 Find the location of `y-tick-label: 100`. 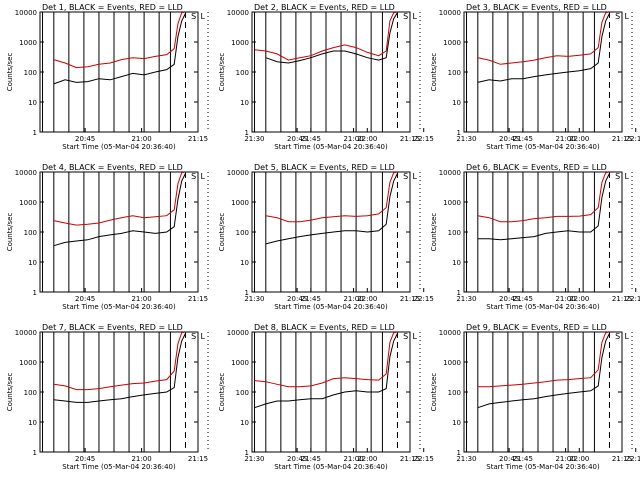

y-tick-label: 100 is located at coordinates (30, 73).